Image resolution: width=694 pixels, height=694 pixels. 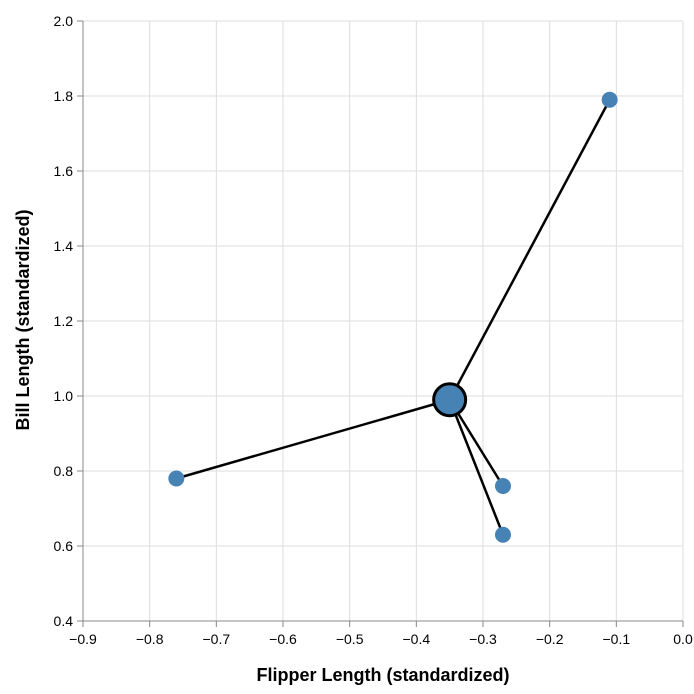 What do you see at coordinates (64, 246) in the screenshot?
I see `y-tick-label: 1.4` at bounding box center [64, 246].